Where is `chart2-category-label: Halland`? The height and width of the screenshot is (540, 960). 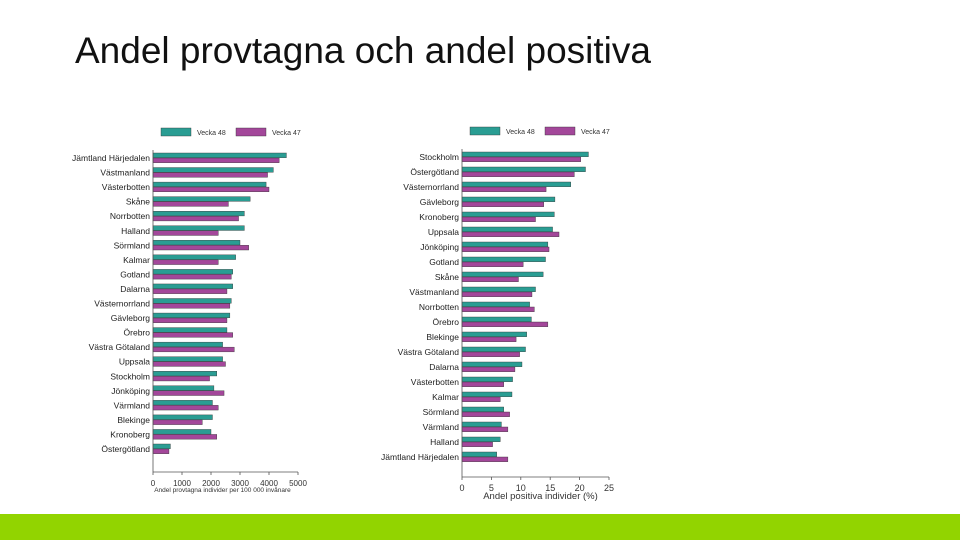 chart2-category-label: Halland is located at coordinates (444, 442).